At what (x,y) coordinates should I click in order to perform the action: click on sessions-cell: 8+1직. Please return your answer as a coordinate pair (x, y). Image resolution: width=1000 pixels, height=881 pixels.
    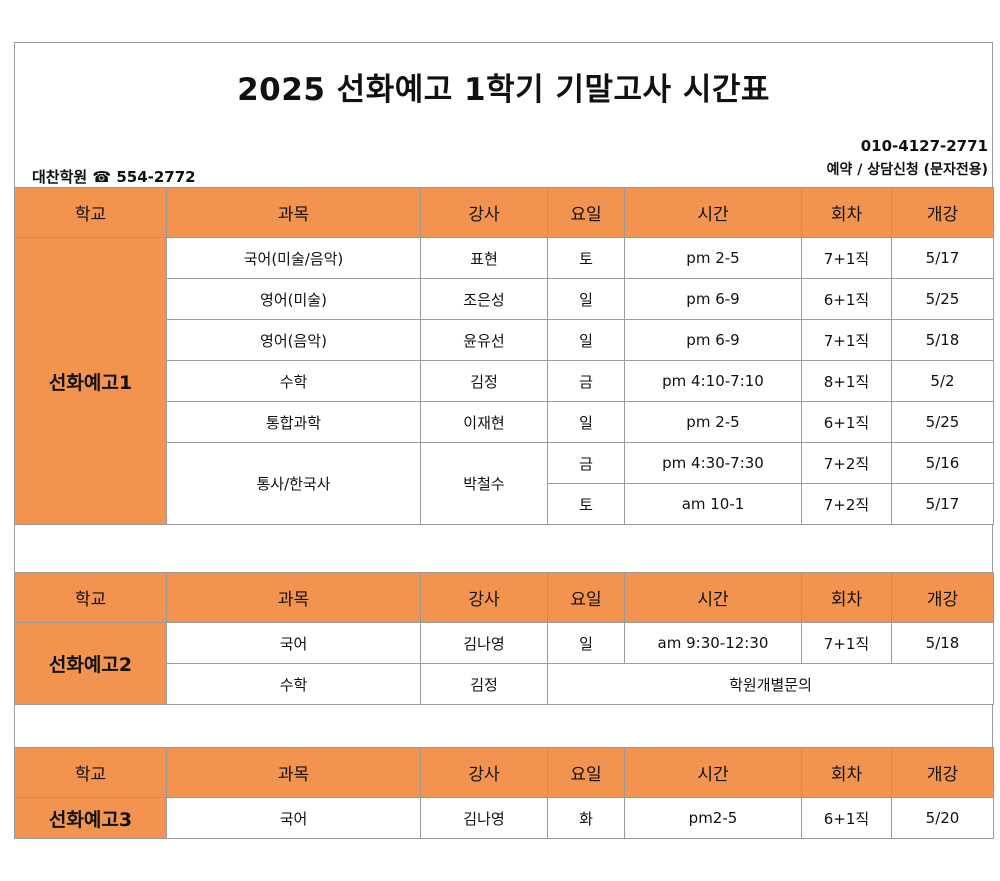
    Looking at the image, I should click on (846, 381).